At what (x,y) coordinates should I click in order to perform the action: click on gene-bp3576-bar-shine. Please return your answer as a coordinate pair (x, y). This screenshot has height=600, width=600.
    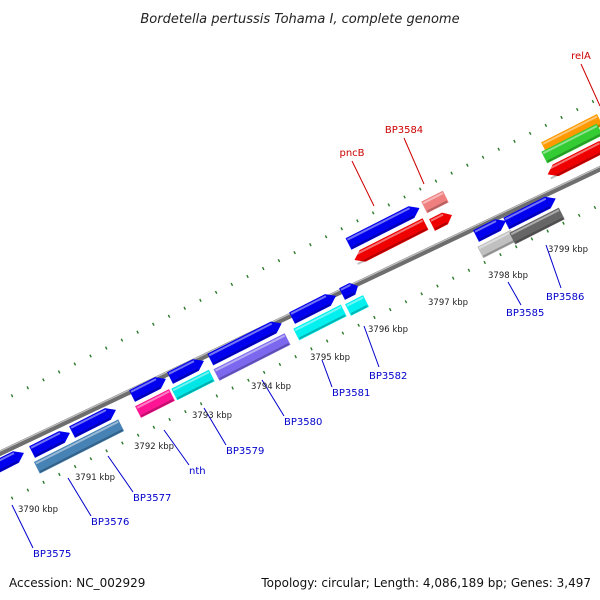
    Looking at the image, I should click on (77, 442).